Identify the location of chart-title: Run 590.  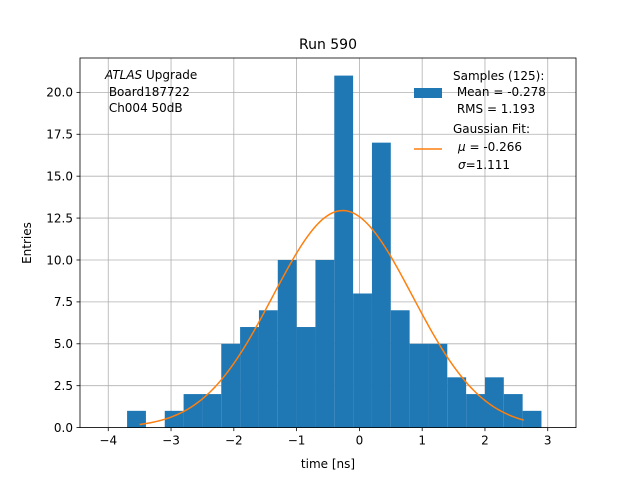
(328, 45).